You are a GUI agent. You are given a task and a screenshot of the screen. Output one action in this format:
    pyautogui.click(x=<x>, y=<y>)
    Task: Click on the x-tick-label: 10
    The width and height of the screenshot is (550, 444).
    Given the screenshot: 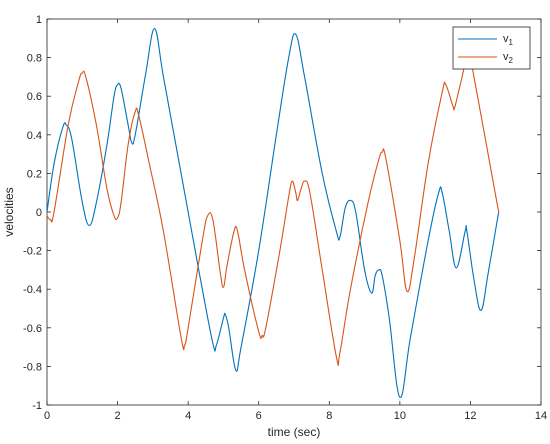 What is the action you would take?
    pyautogui.click(x=400, y=416)
    